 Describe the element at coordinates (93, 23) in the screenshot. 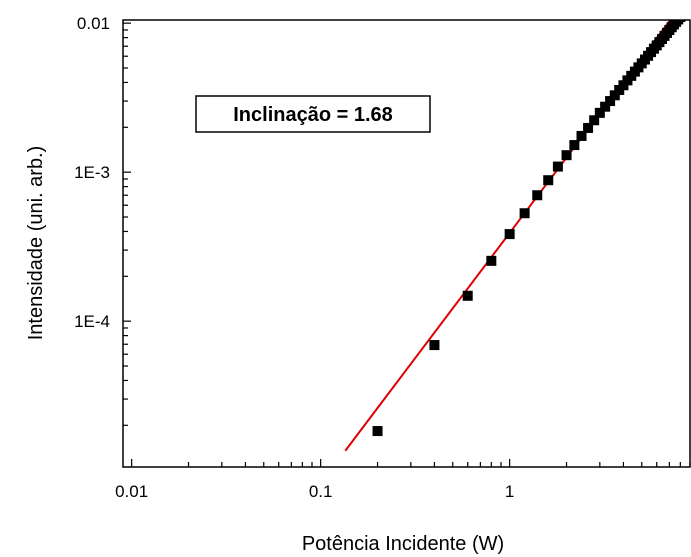

I see `y-tick-label: 0.01` at that location.